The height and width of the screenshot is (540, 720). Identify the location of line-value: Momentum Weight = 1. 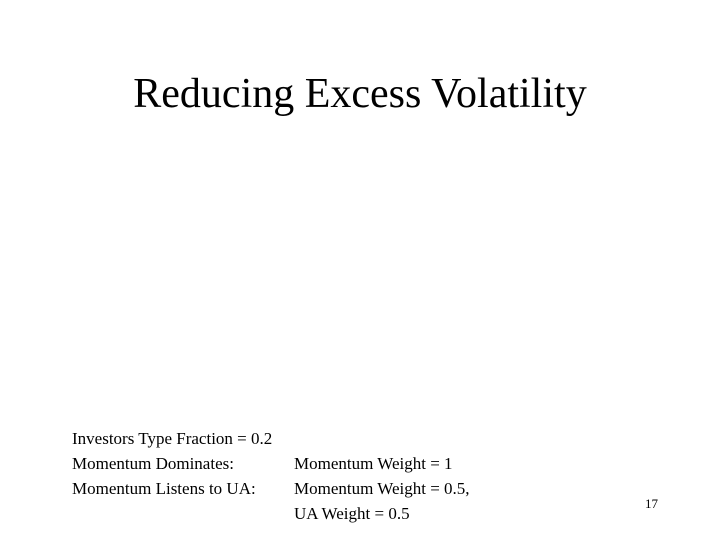
(373, 463).